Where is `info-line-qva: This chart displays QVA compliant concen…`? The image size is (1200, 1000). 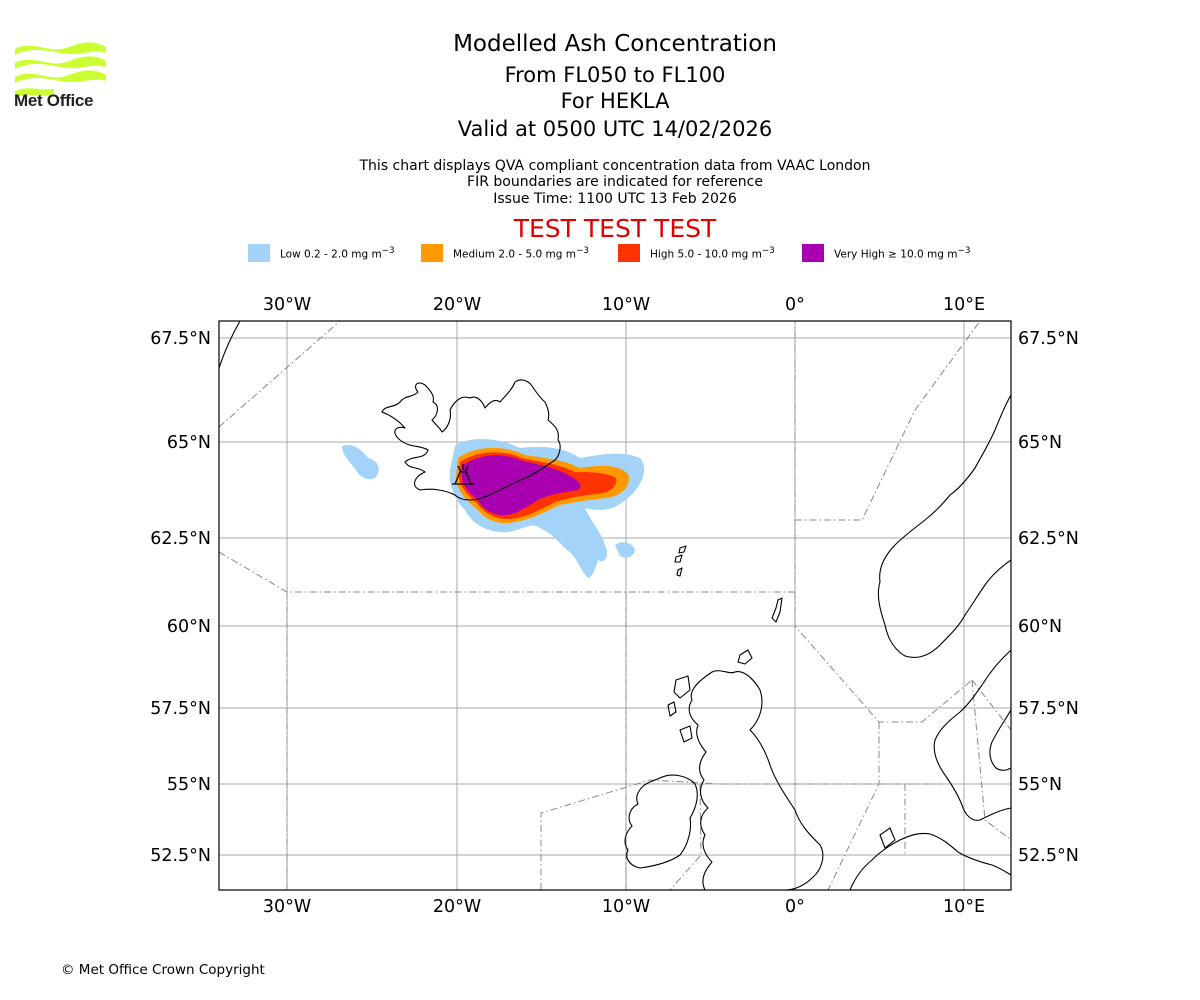
info-line-qva: This chart displays QVA compliant concen… is located at coordinates (615, 166).